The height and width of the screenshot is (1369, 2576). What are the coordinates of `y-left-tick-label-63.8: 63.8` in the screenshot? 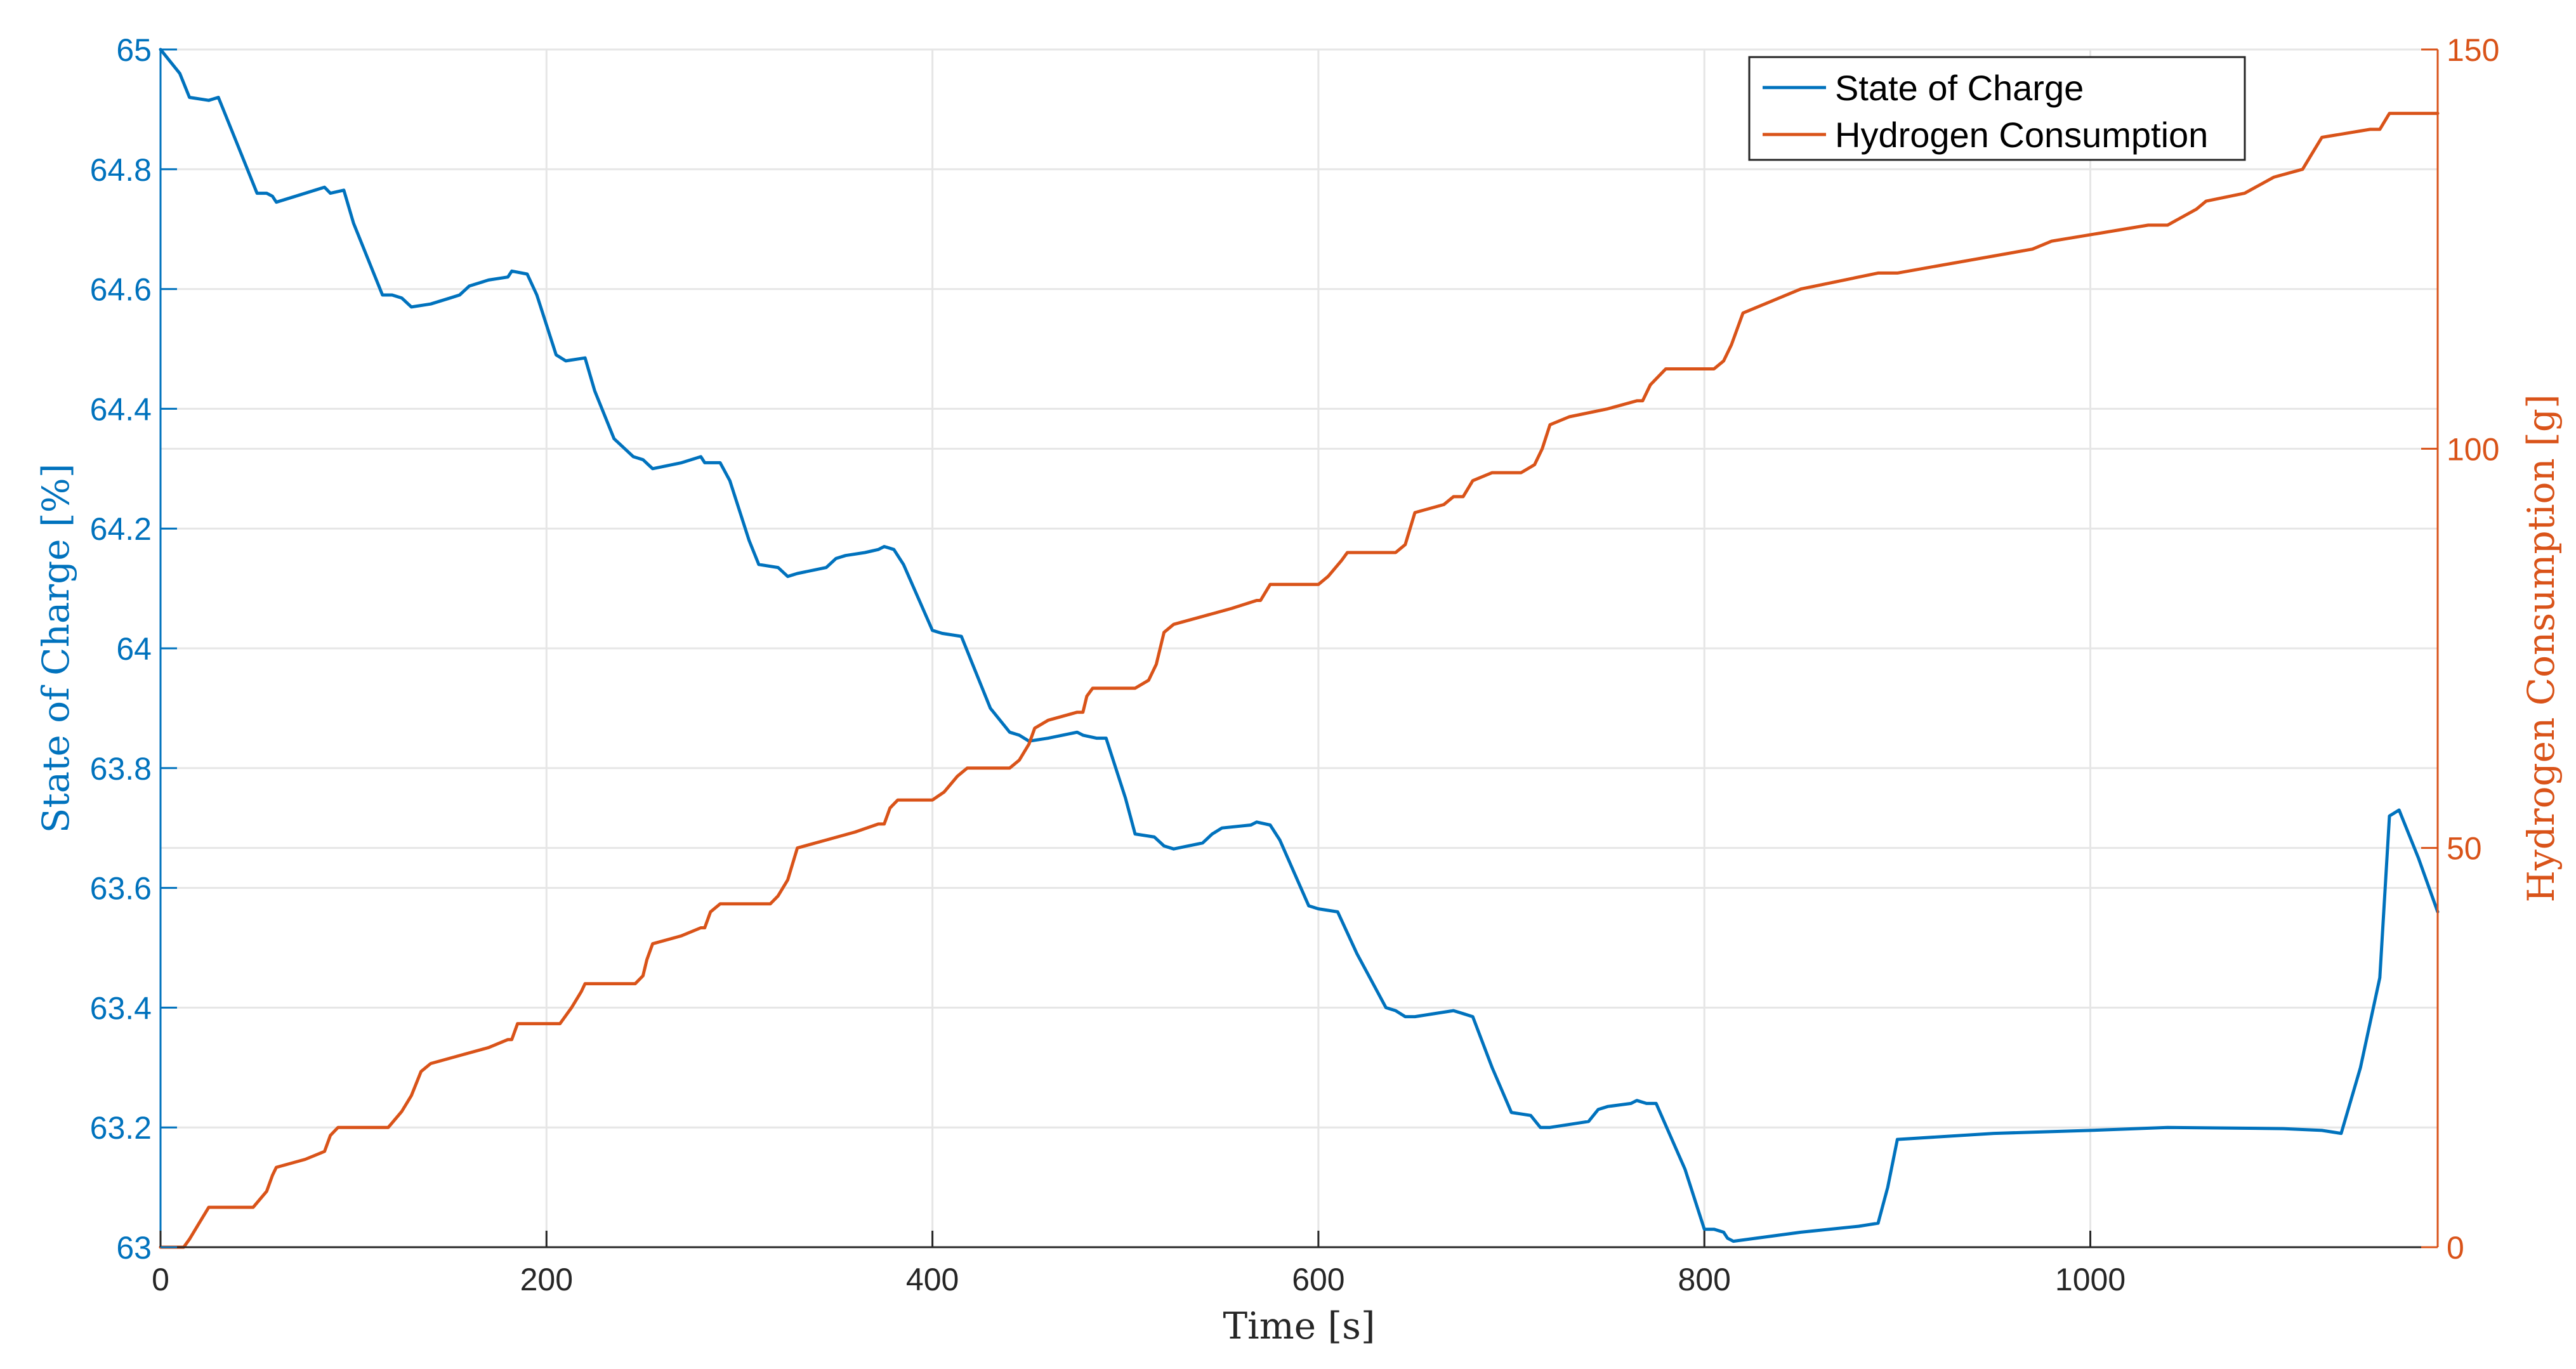 It's located at (121, 769).